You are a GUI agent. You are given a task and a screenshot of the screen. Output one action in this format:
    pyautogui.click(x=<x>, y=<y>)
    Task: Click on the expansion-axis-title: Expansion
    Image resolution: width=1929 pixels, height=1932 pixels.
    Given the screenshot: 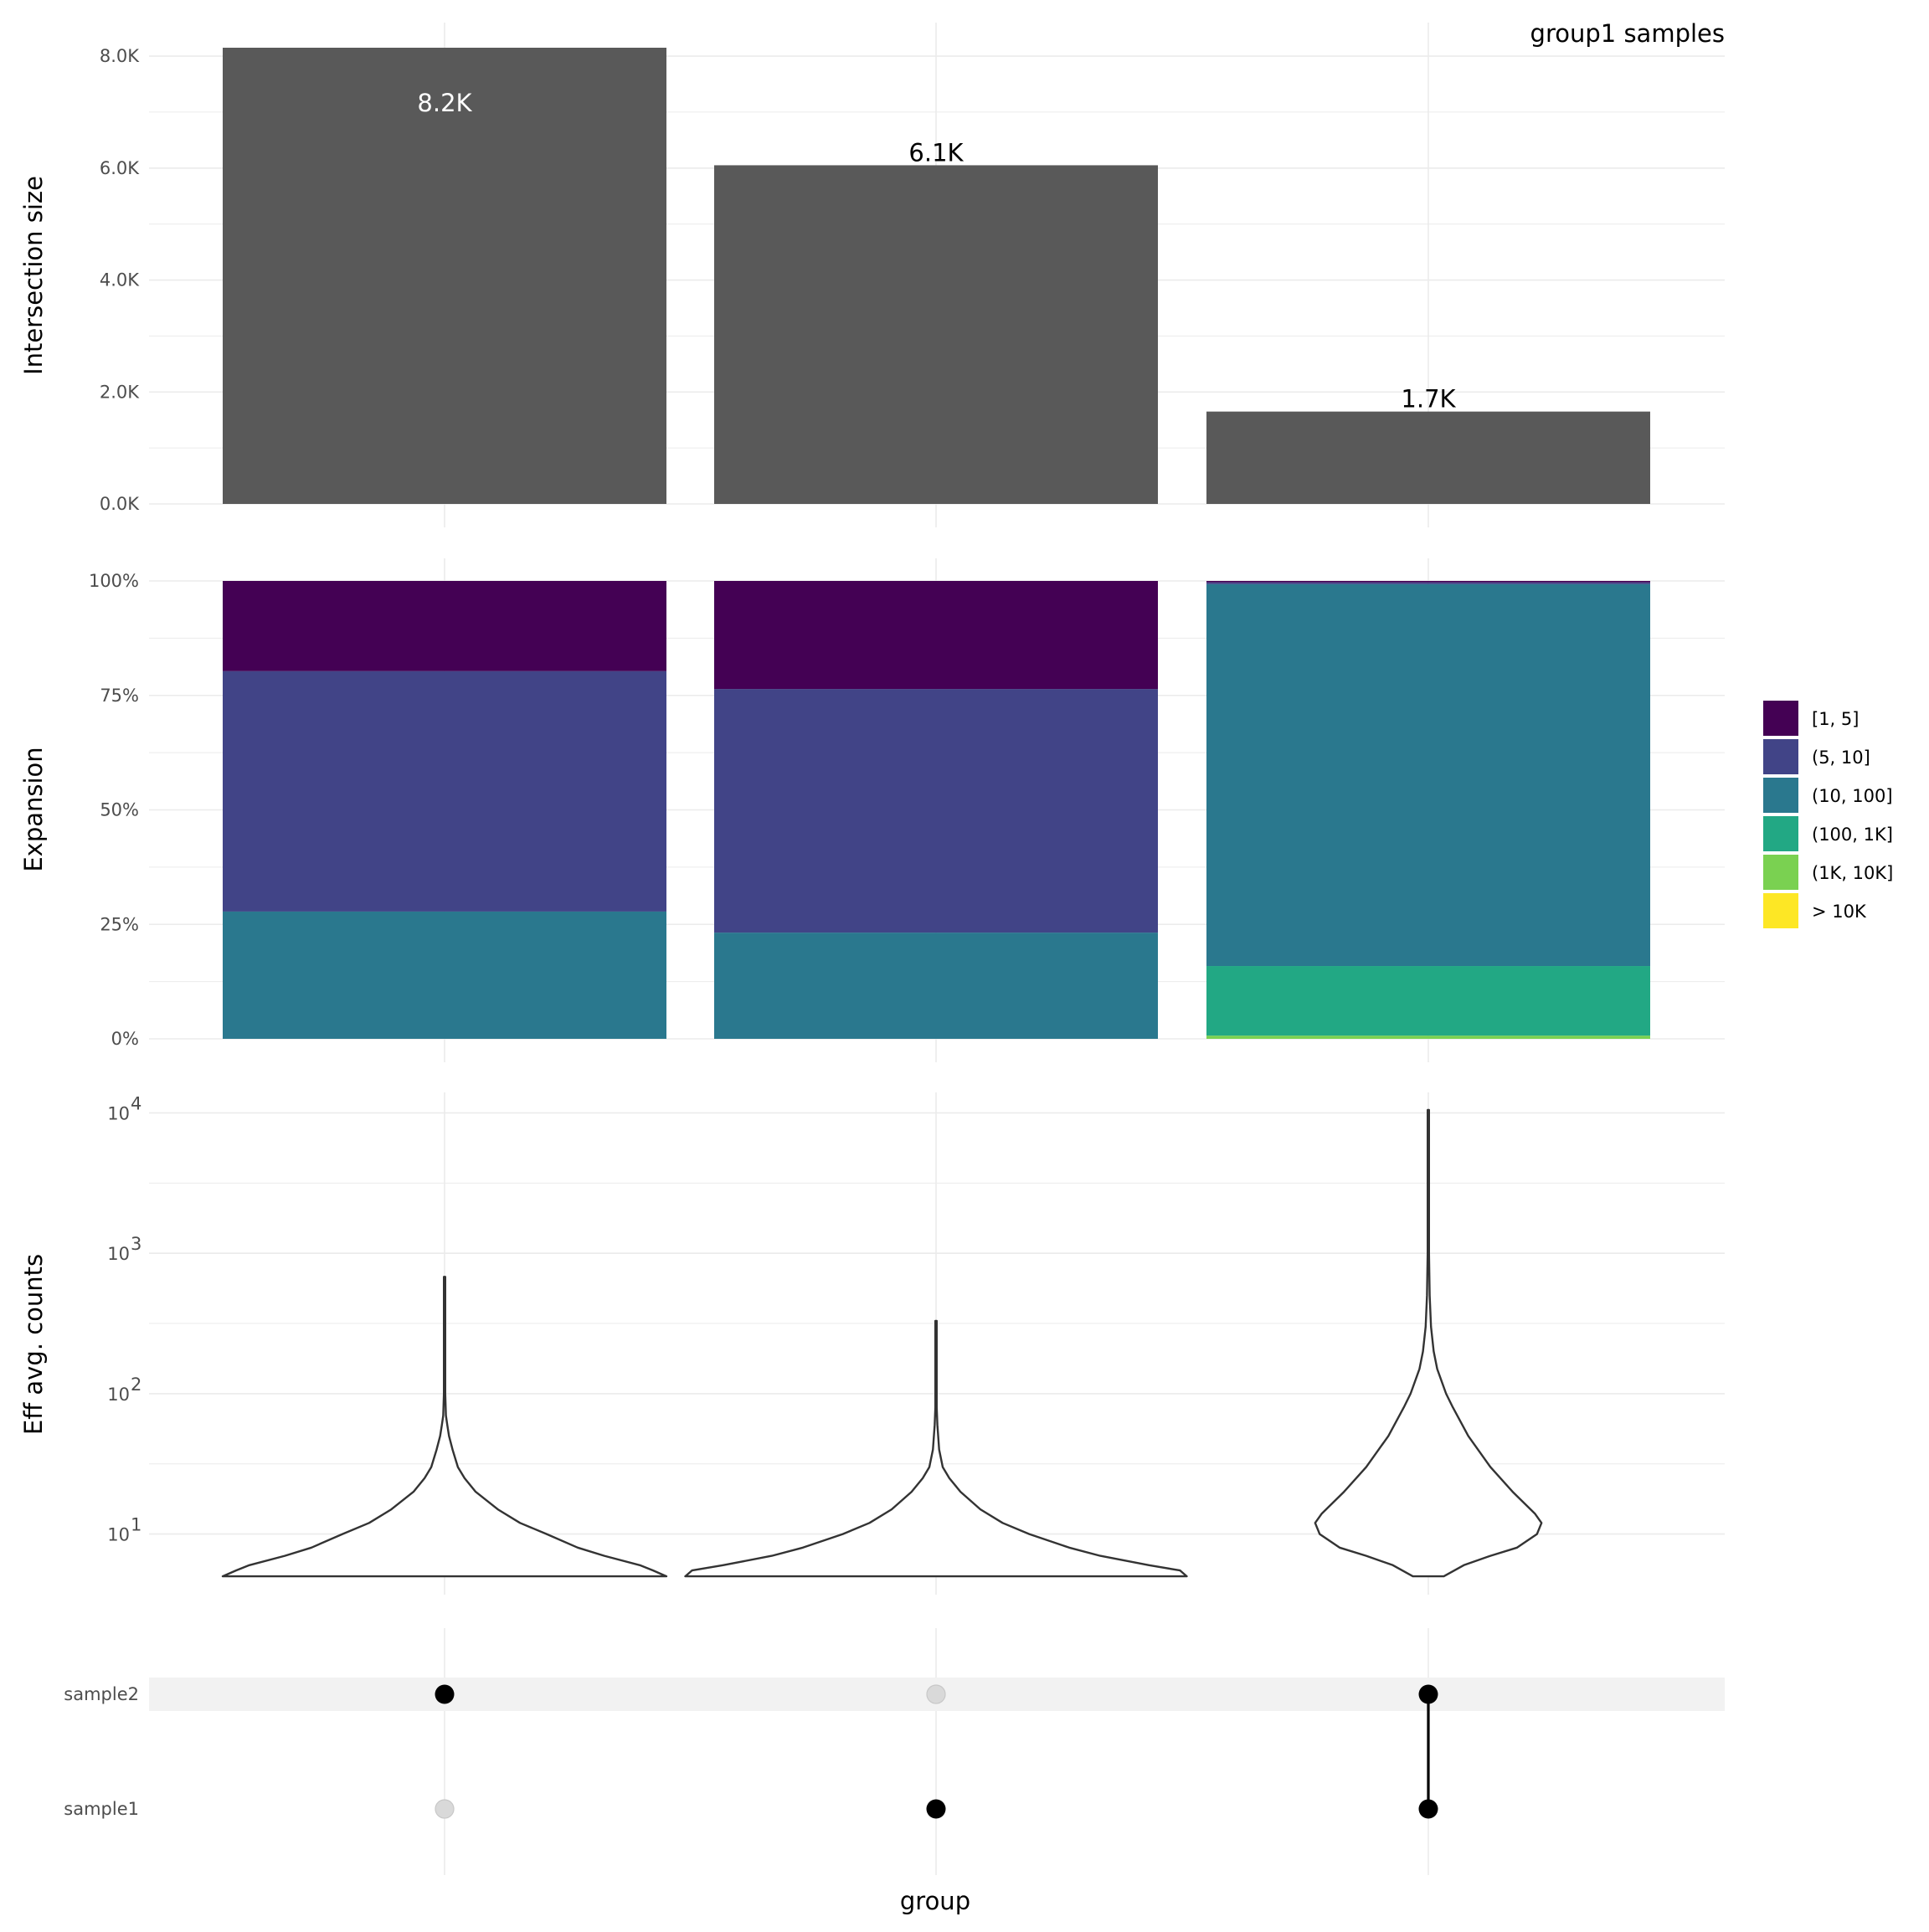 What is the action you would take?
    pyautogui.click(x=34, y=809)
    